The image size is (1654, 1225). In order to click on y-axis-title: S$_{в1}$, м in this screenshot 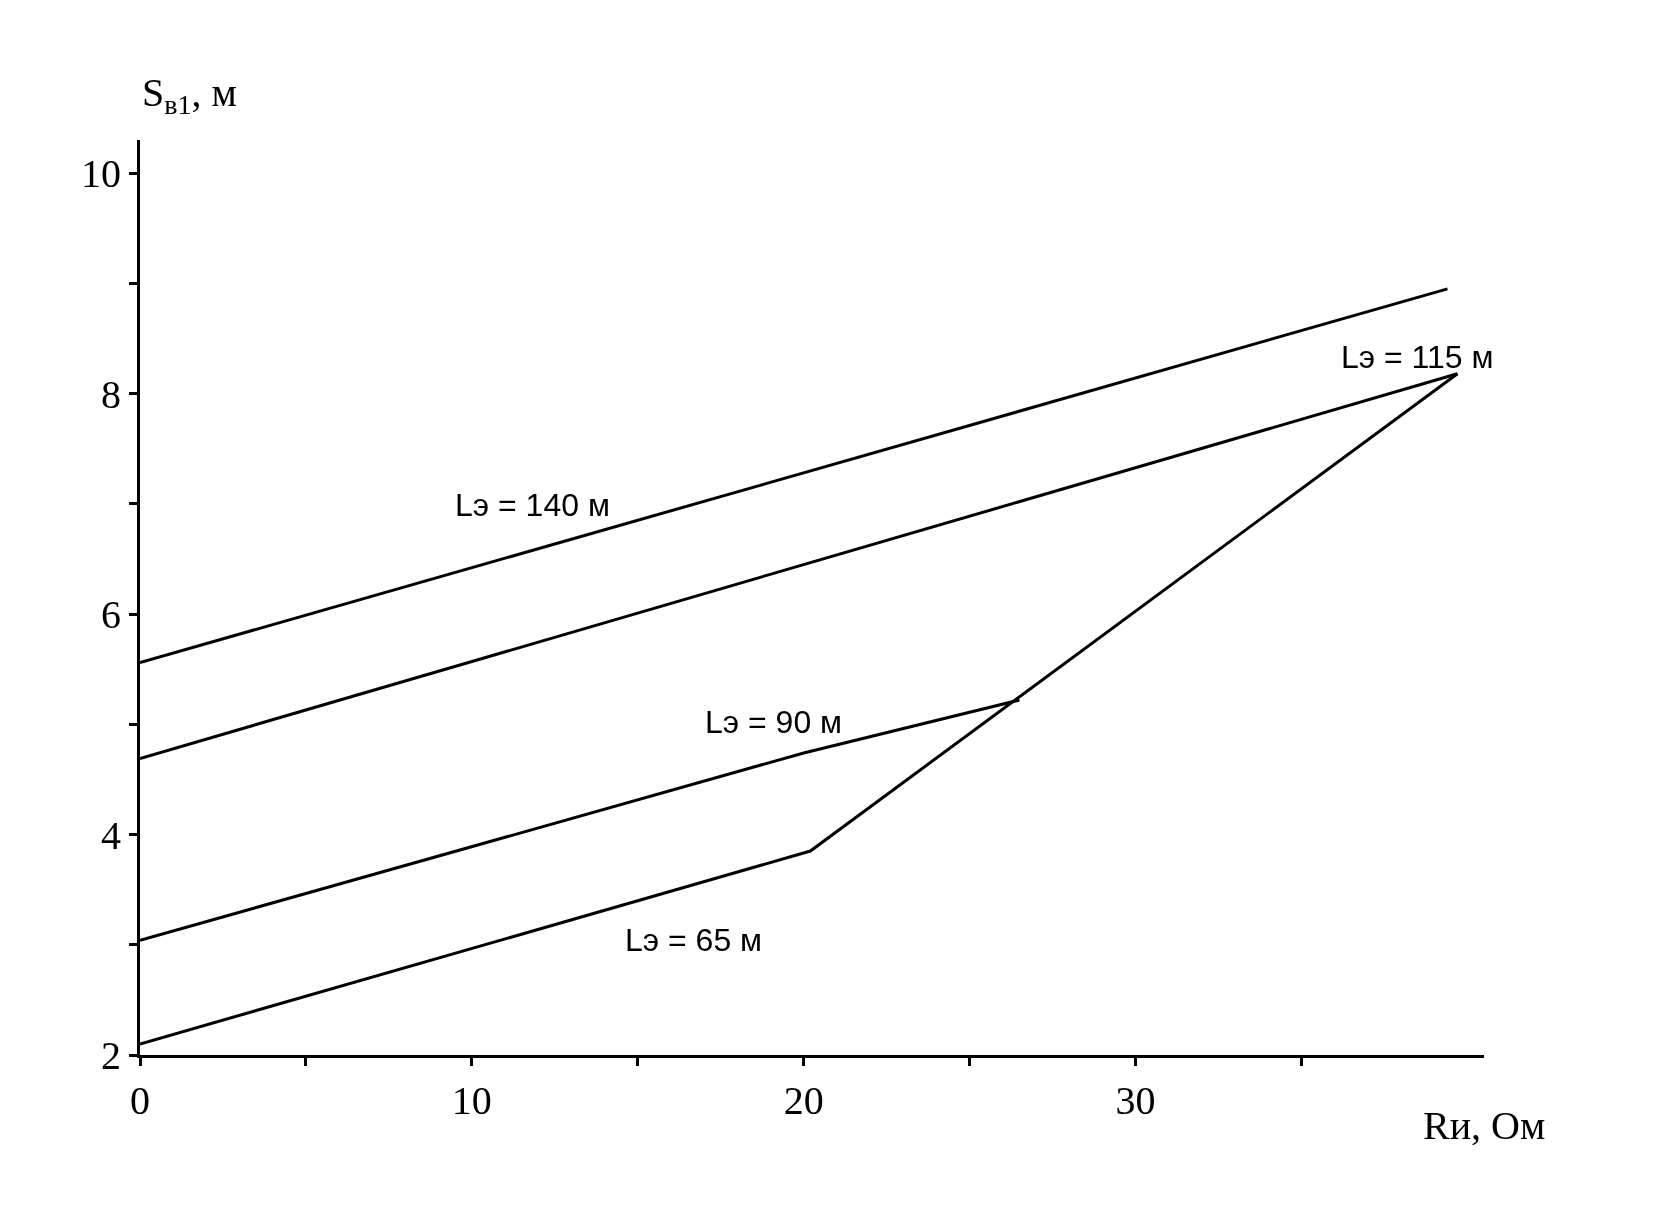, I will do `click(189, 95)`.